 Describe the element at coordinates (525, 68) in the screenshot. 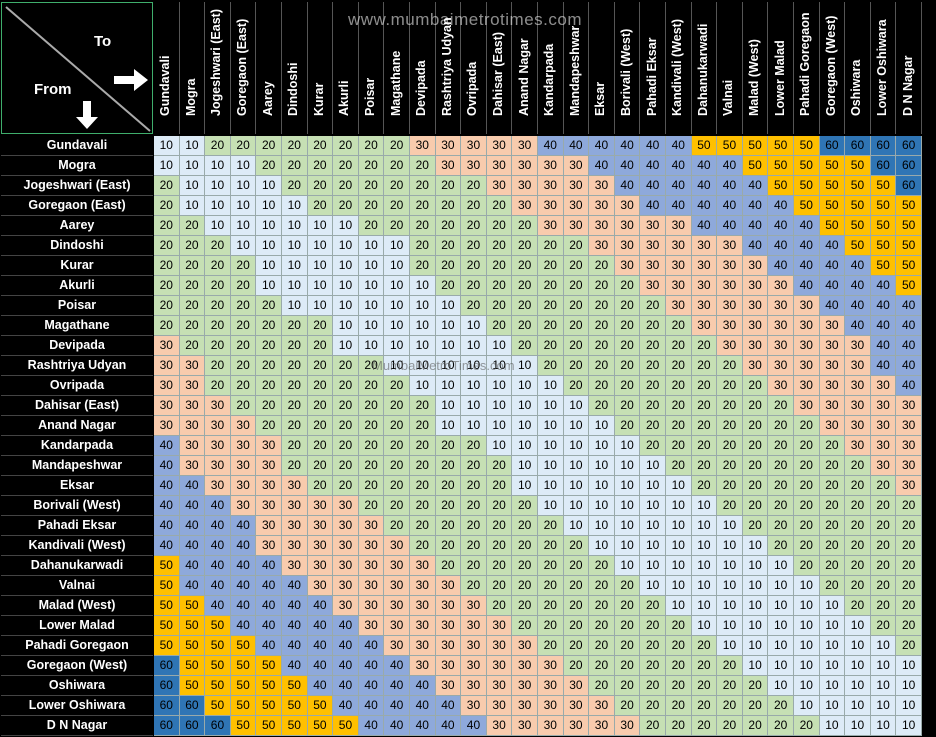

I see `column-header: Anand Nagar` at that location.